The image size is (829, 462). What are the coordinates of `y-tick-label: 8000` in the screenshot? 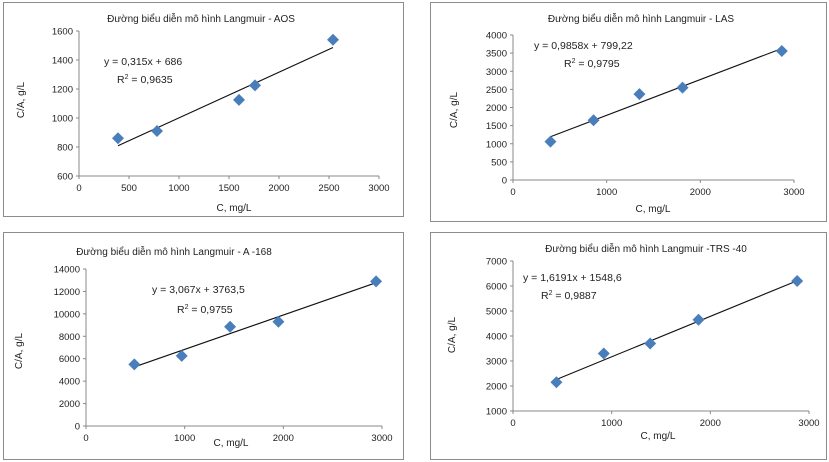 It's located at (69, 337).